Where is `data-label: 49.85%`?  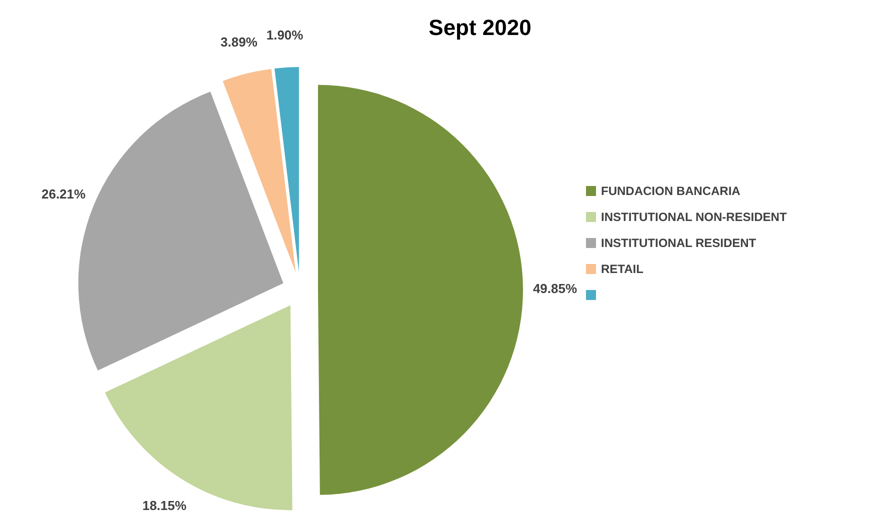 data-label: 49.85% is located at coordinates (555, 288).